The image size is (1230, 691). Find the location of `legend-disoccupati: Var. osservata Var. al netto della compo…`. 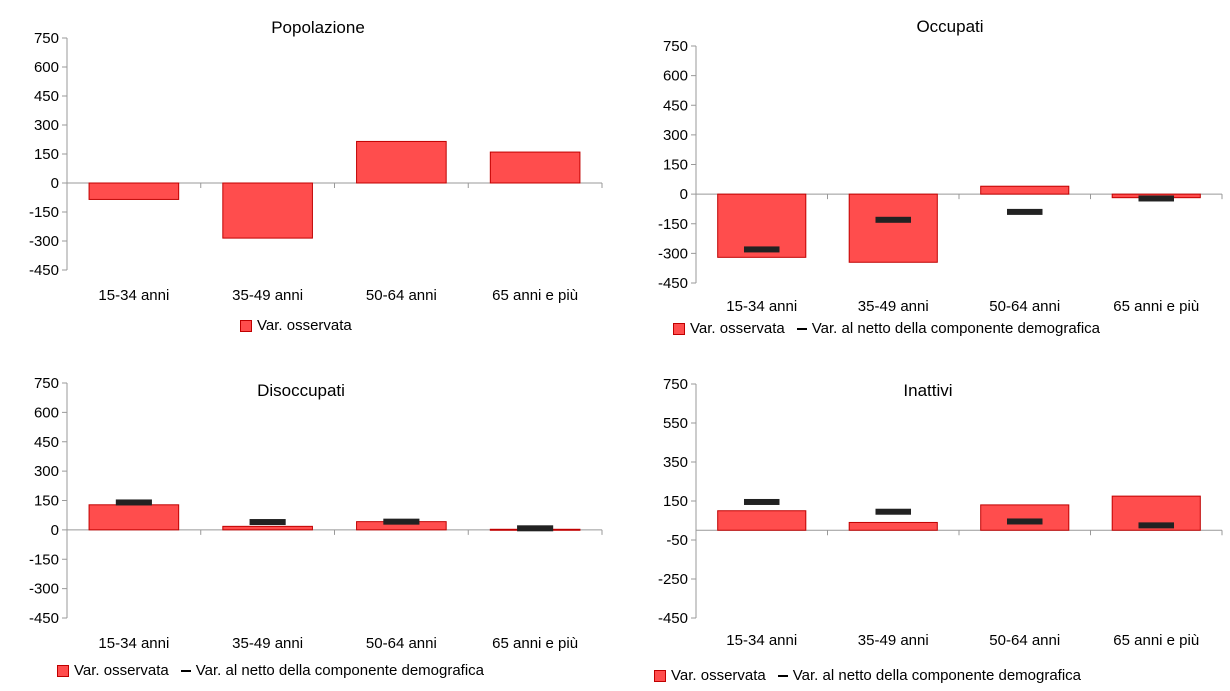

legend-disoccupati: Var. osservata Var. al netto della compo… is located at coordinates (270, 670).